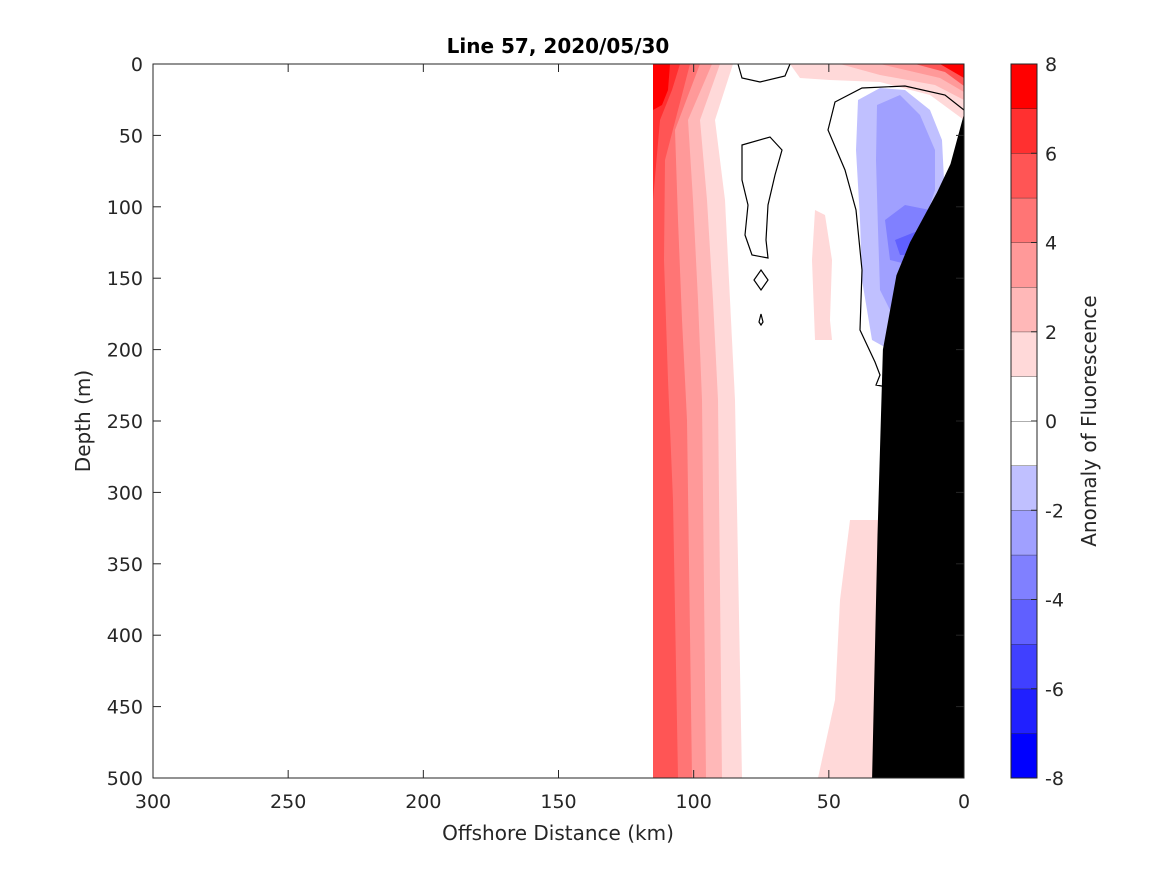 The width and height of the screenshot is (1167, 875). Describe the element at coordinates (1051, 422) in the screenshot. I see `colorbar-tick-label: 0` at that location.